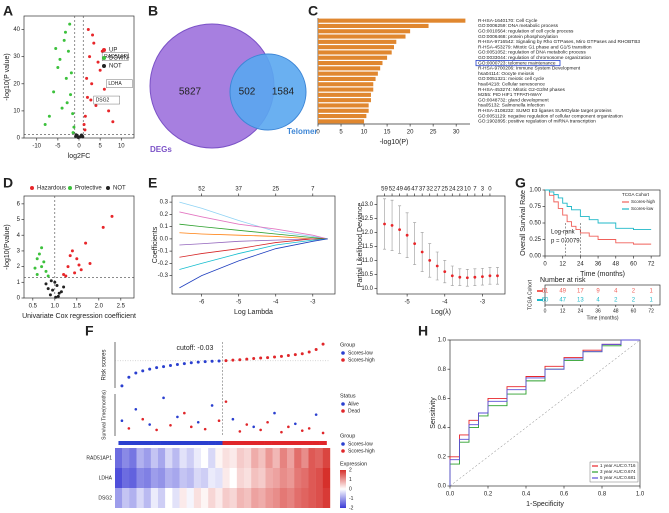 This screenshot has width=669, height=513. Describe the element at coordinates (367, 289) in the screenshot. I see `y-tick-label: 10.0` at that location.